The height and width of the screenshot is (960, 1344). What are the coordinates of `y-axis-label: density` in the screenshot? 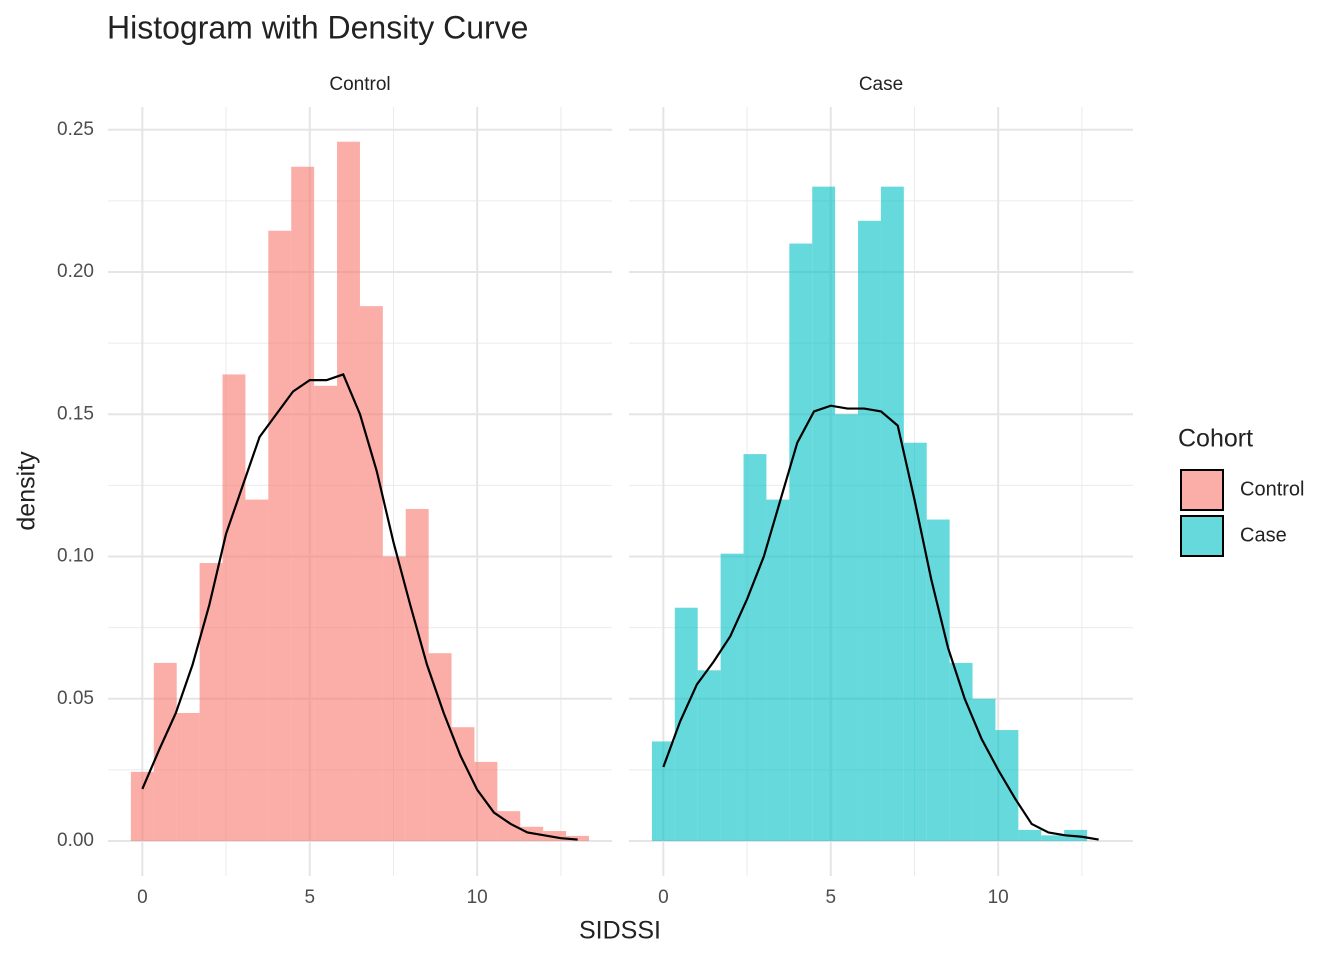 It's located at (27, 491).